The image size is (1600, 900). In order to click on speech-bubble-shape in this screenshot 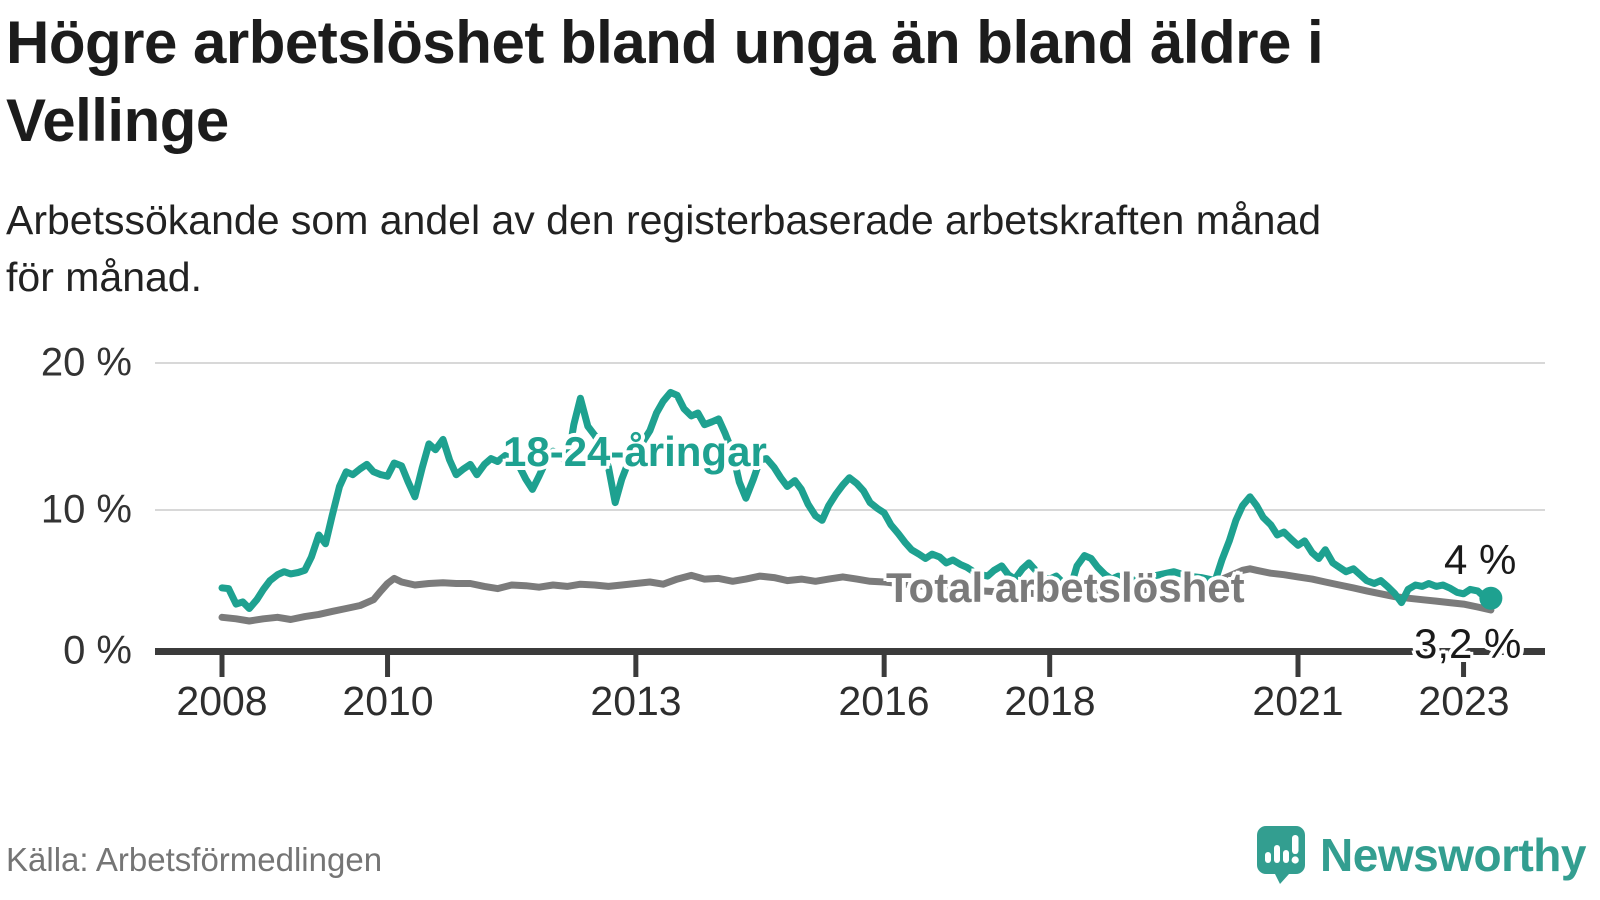, I will do `click(1281, 855)`.